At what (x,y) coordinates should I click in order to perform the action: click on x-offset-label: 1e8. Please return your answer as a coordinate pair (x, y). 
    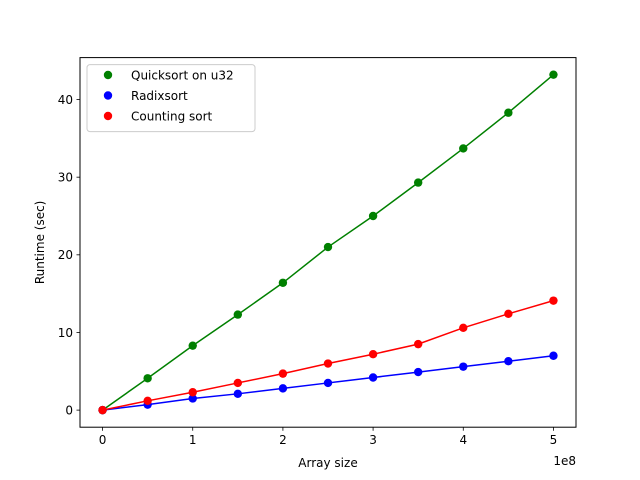
    Looking at the image, I should click on (564, 461).